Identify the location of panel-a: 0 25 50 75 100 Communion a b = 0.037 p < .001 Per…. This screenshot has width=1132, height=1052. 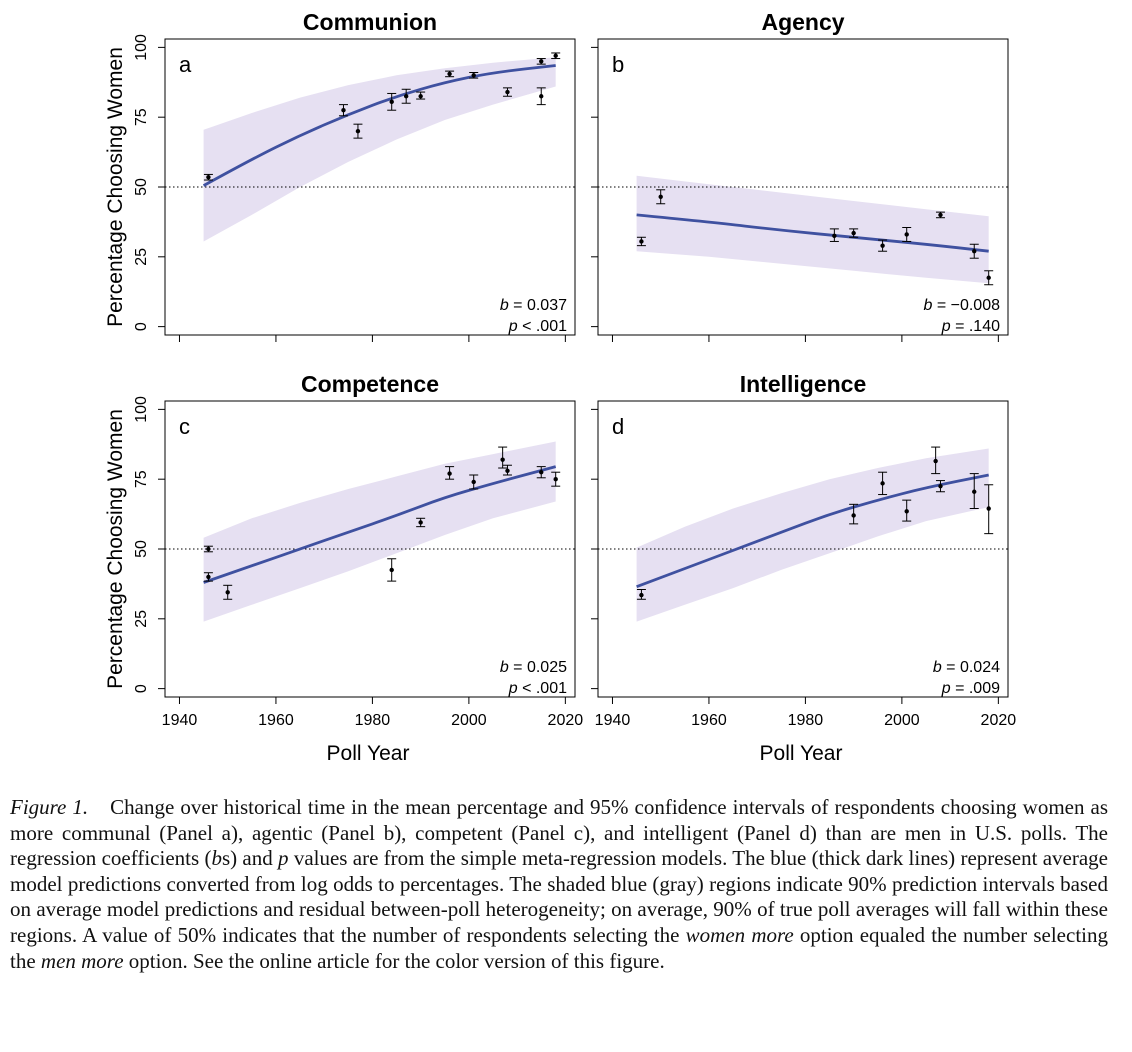
(340, 175).